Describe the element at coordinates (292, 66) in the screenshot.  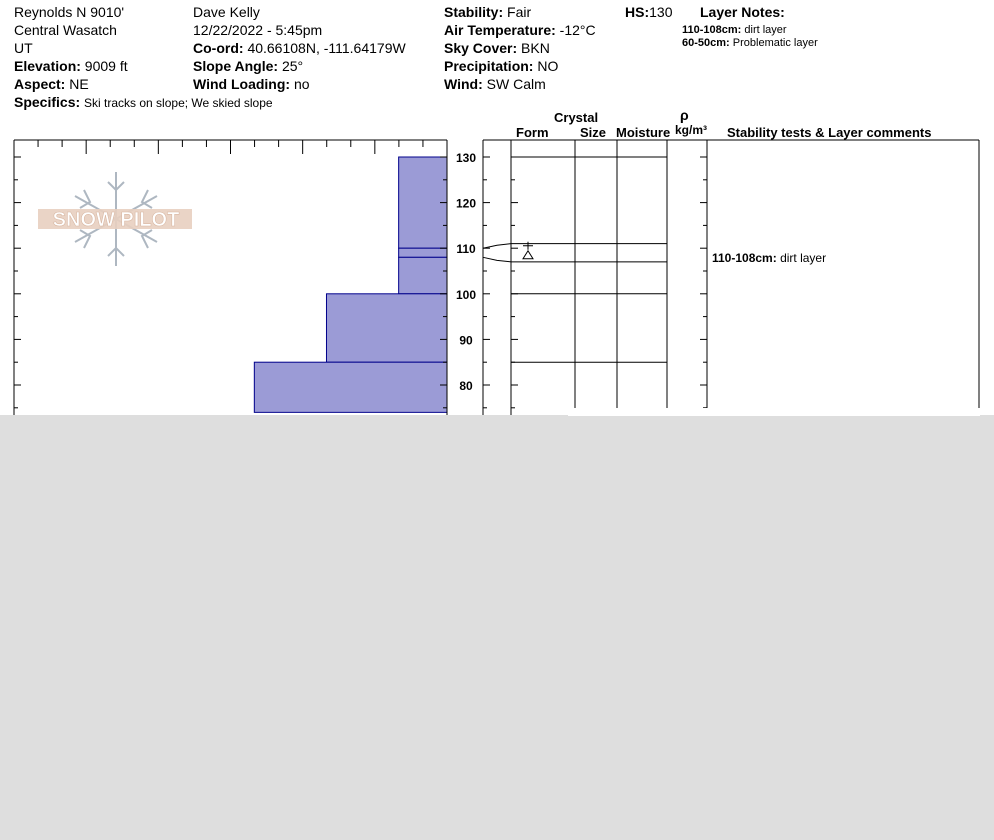
I see `slope-value: 25°` at that location.